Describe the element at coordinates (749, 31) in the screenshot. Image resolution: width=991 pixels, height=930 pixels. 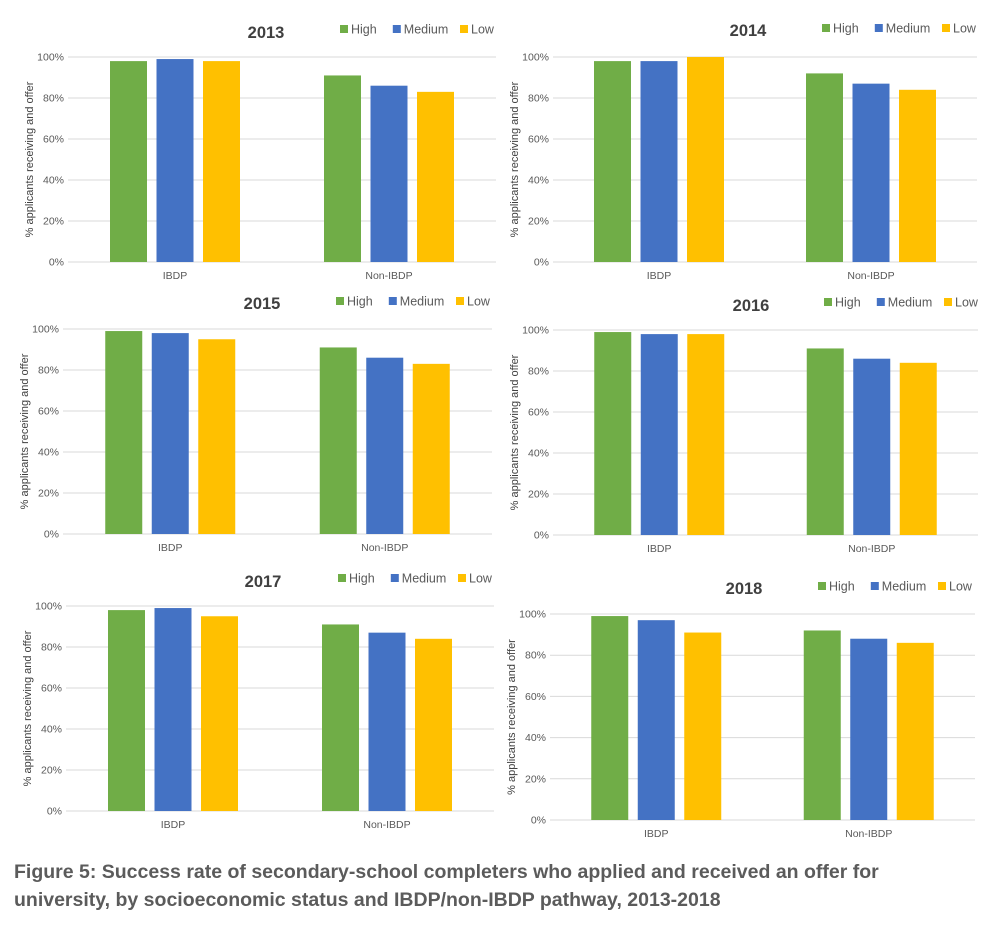
I see `chart-title: 2014` at that location.